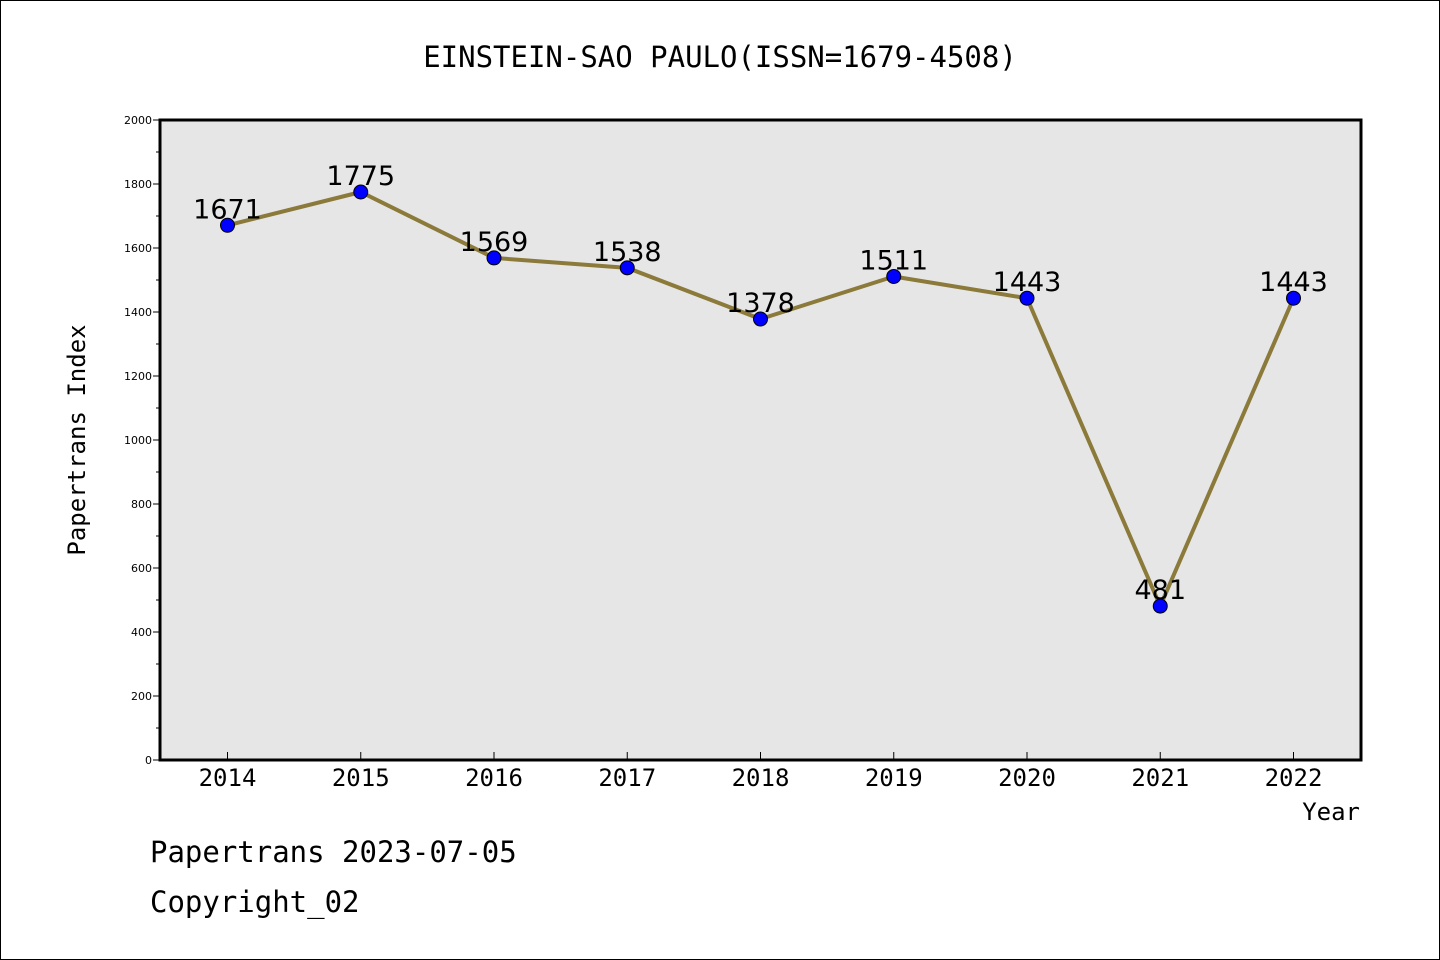 The image size is (1440, 960). Describe the element at coordinates (228, 778) in the screenshot. I see `x-tick-label: 2014` at that location.